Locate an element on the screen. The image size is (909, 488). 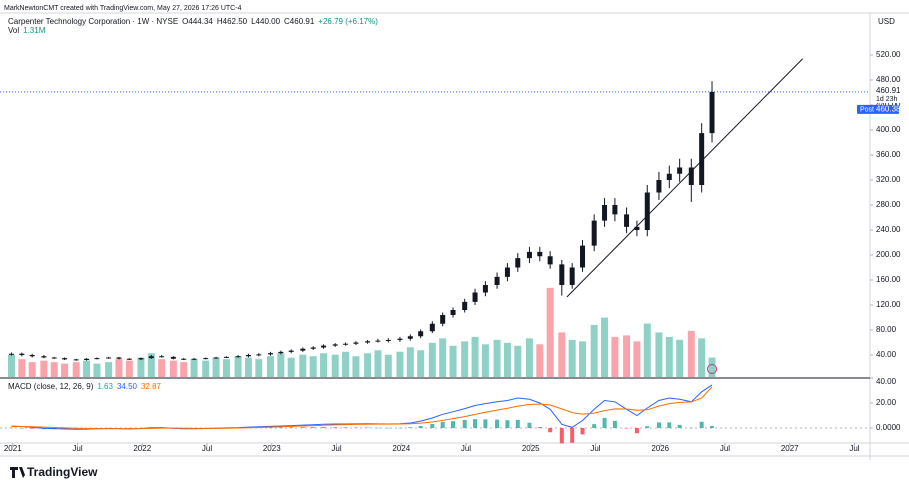
y-tick-label: 200.00 is located at coordinates (888, 254).